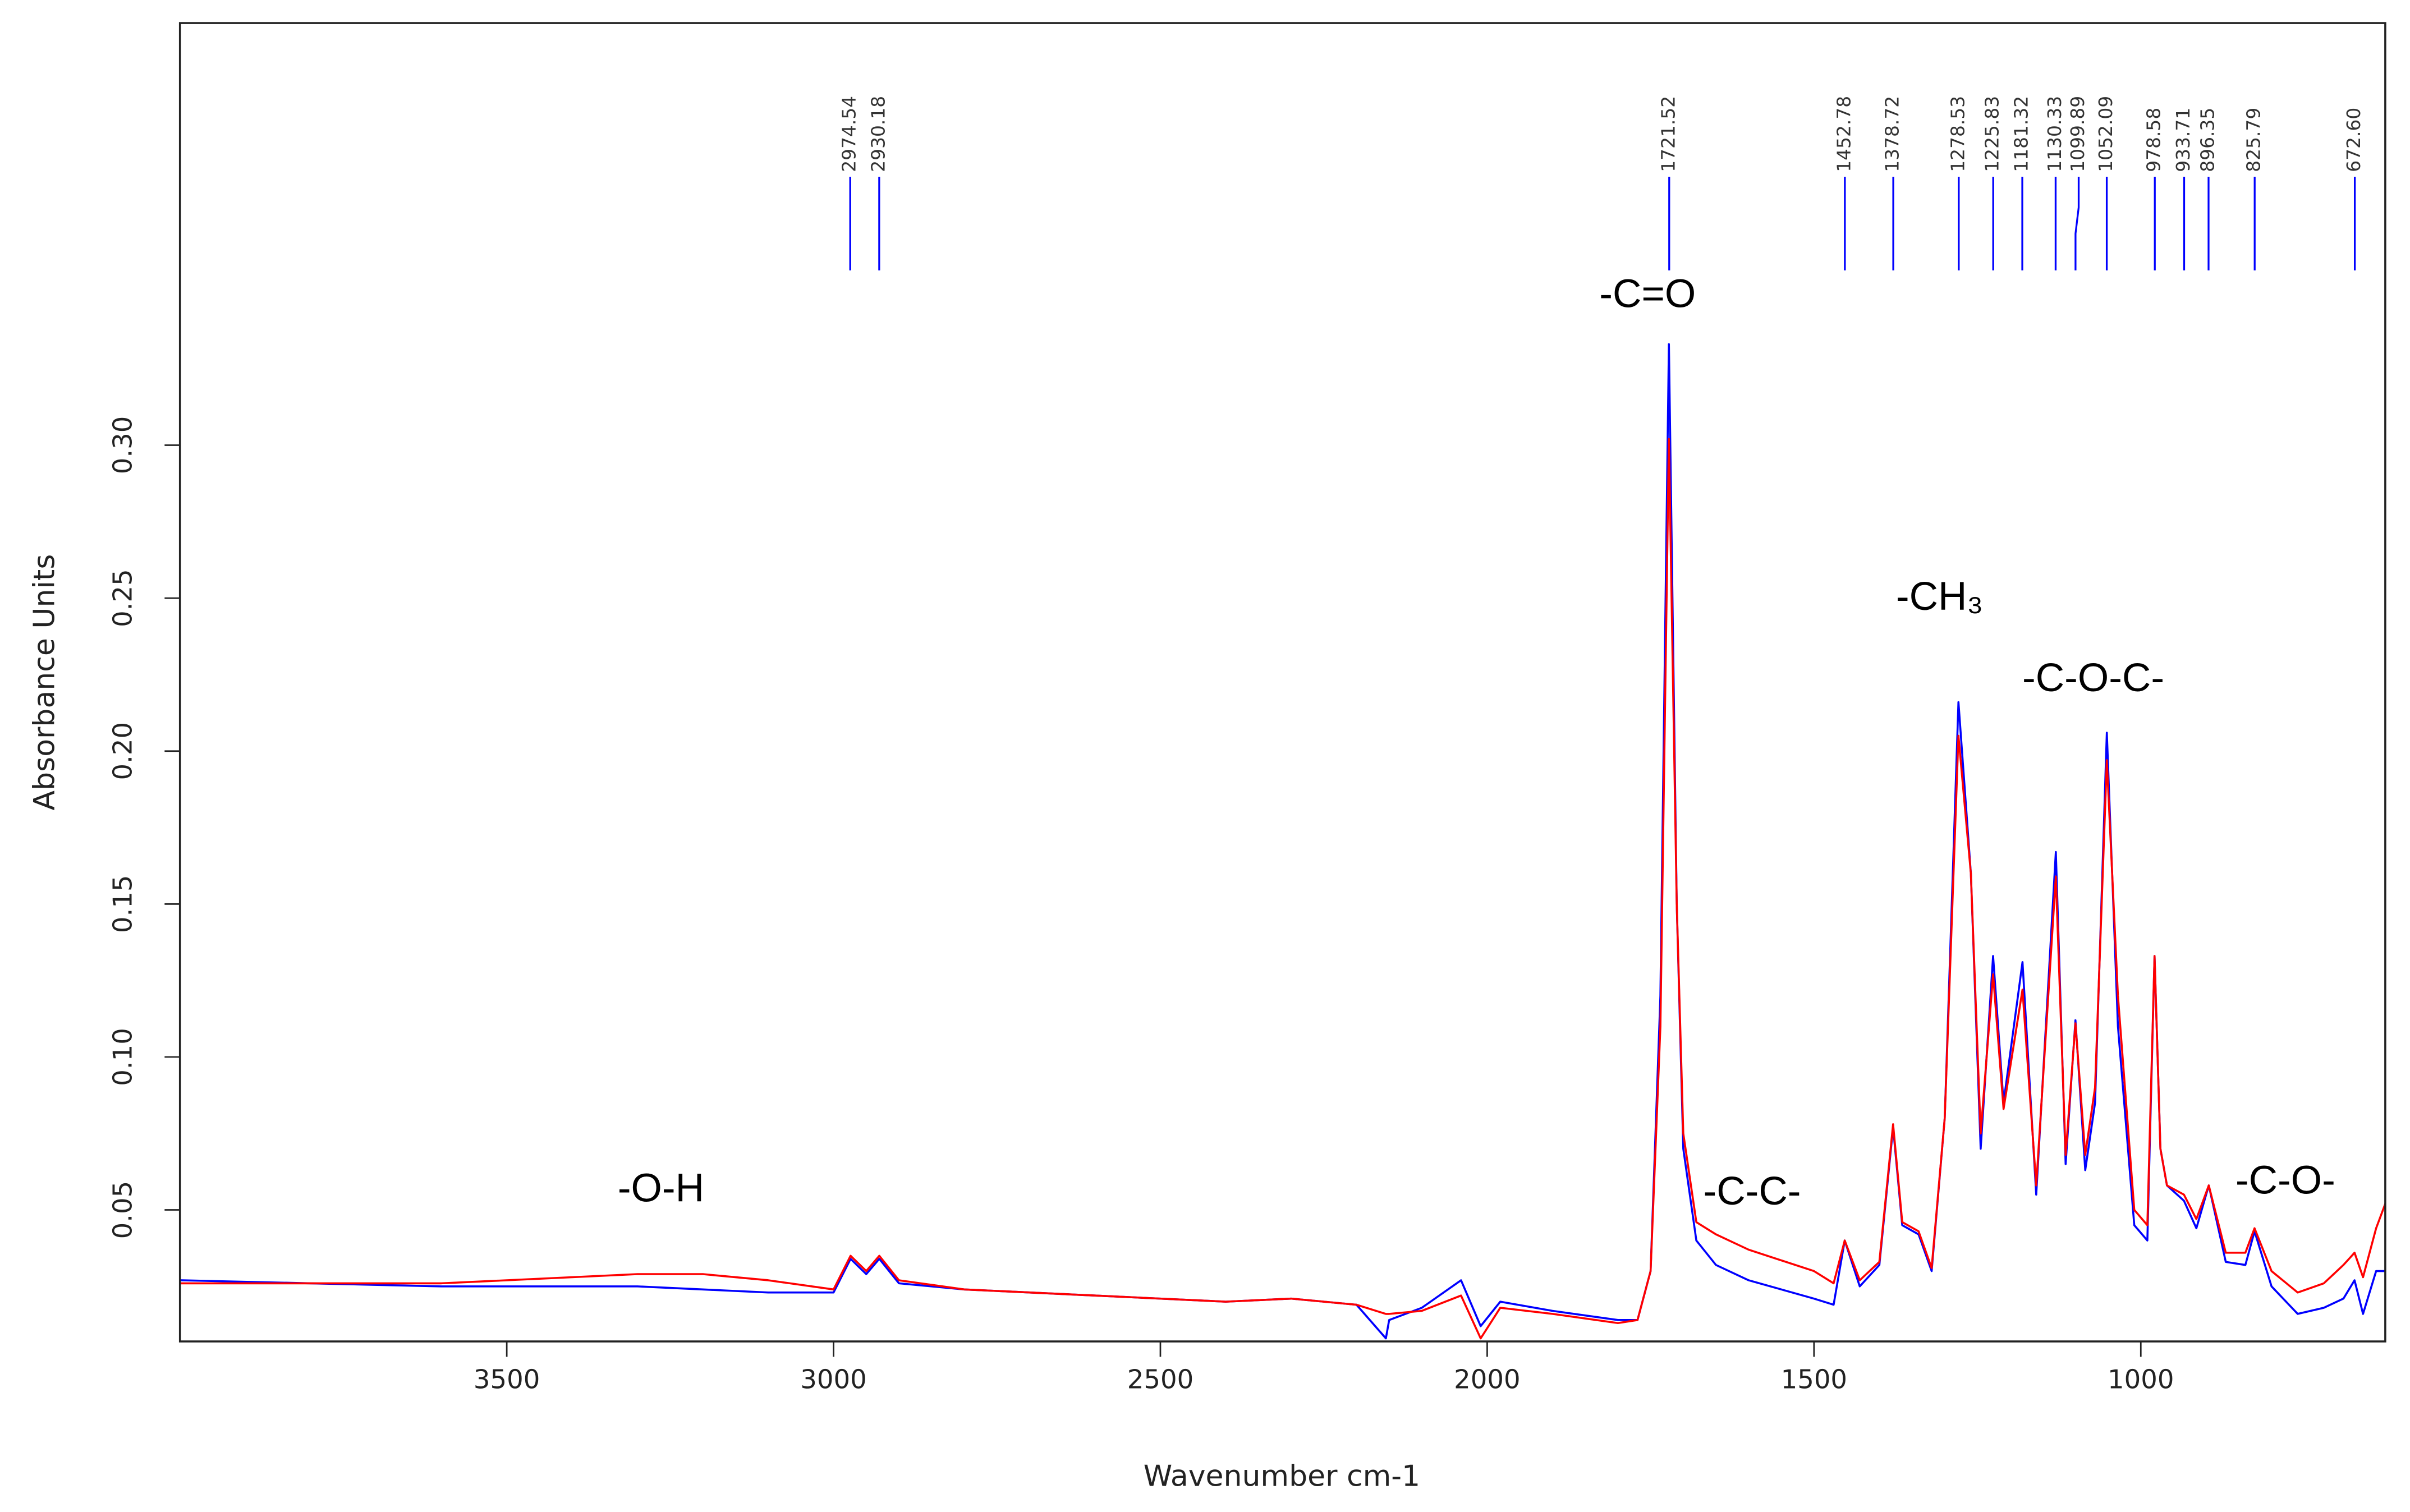 Image resolution: width=2410 pixels, height=1512 pixels. I want to click on peak-label: 1052.09, so click(2106, 134).